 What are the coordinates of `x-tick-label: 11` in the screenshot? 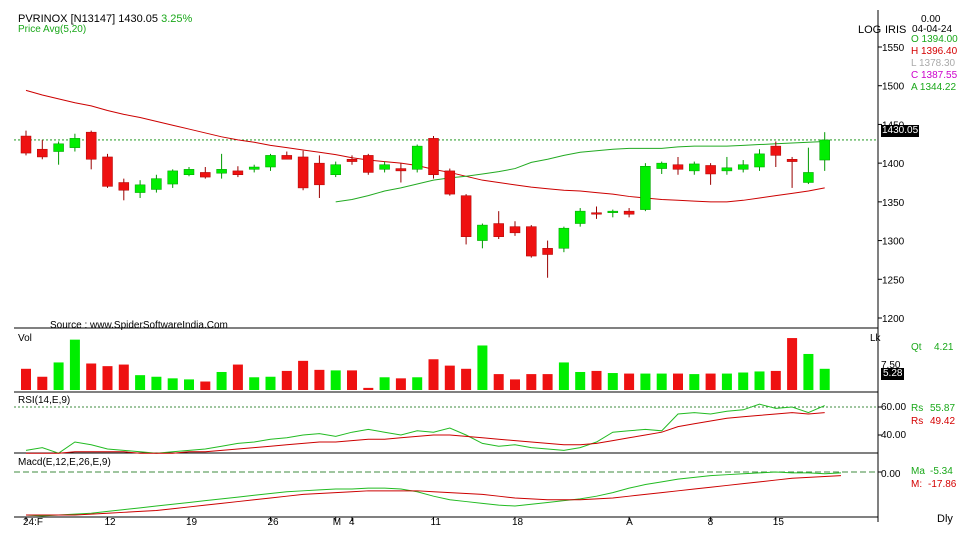 It's located at (436, 522).